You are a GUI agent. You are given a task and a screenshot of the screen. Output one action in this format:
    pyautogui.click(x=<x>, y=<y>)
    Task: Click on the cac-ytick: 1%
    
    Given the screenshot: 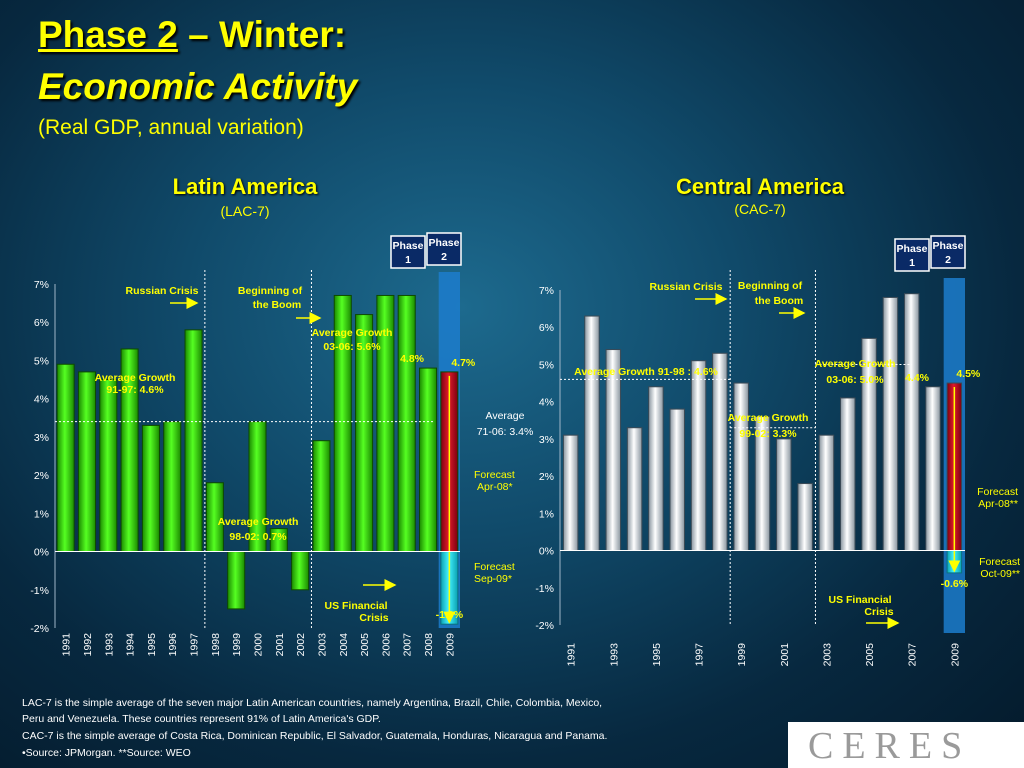 What is the action you would take?
    pyautogui.click(x=546, y=514)
    